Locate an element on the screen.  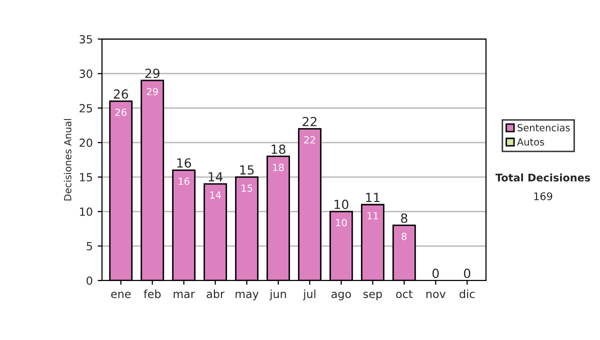
y-tick-label: 10 is located at coordinates (86, 212).